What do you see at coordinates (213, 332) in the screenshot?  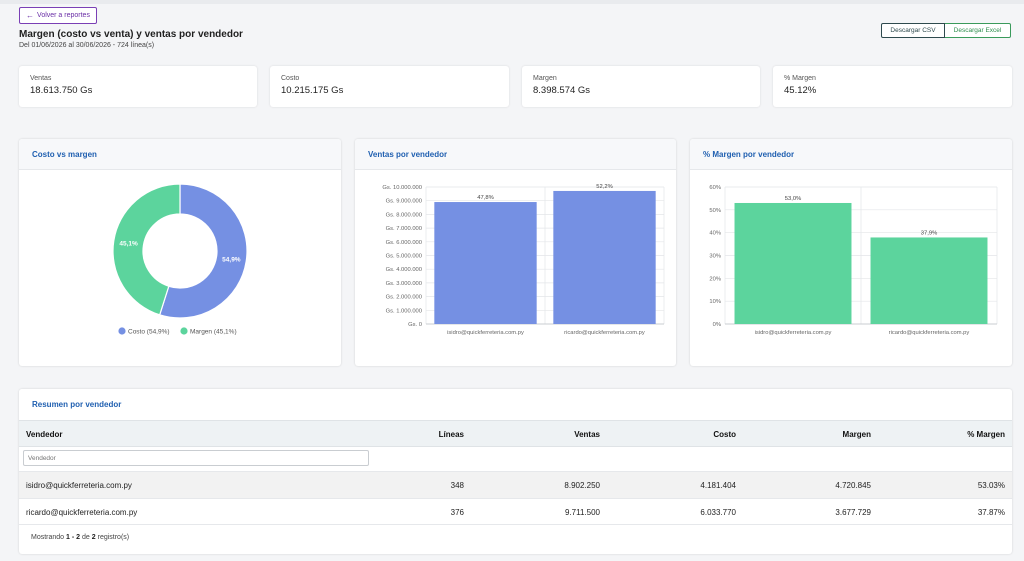 I see `legend-item: Margen (45,1%)` at bounding box center [213, 332].